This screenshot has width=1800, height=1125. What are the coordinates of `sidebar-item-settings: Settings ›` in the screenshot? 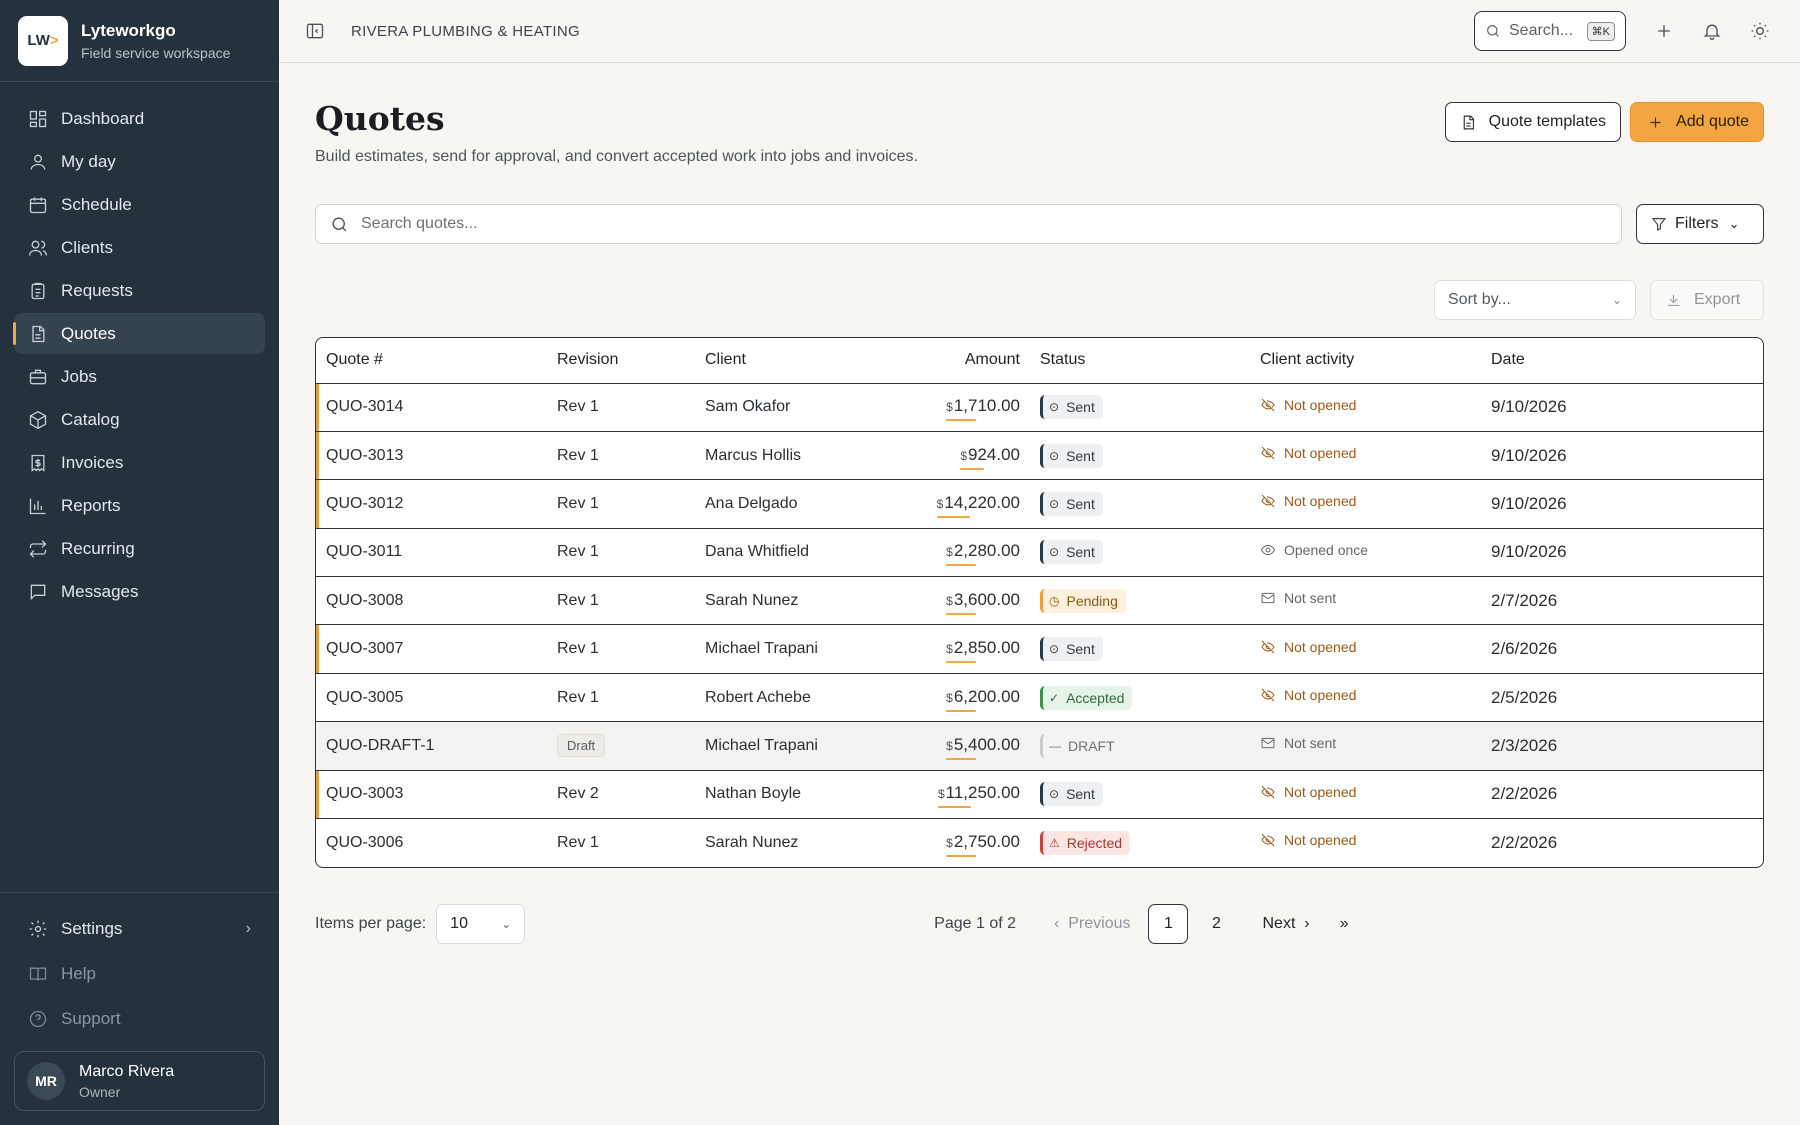 It's located at (139, 929).